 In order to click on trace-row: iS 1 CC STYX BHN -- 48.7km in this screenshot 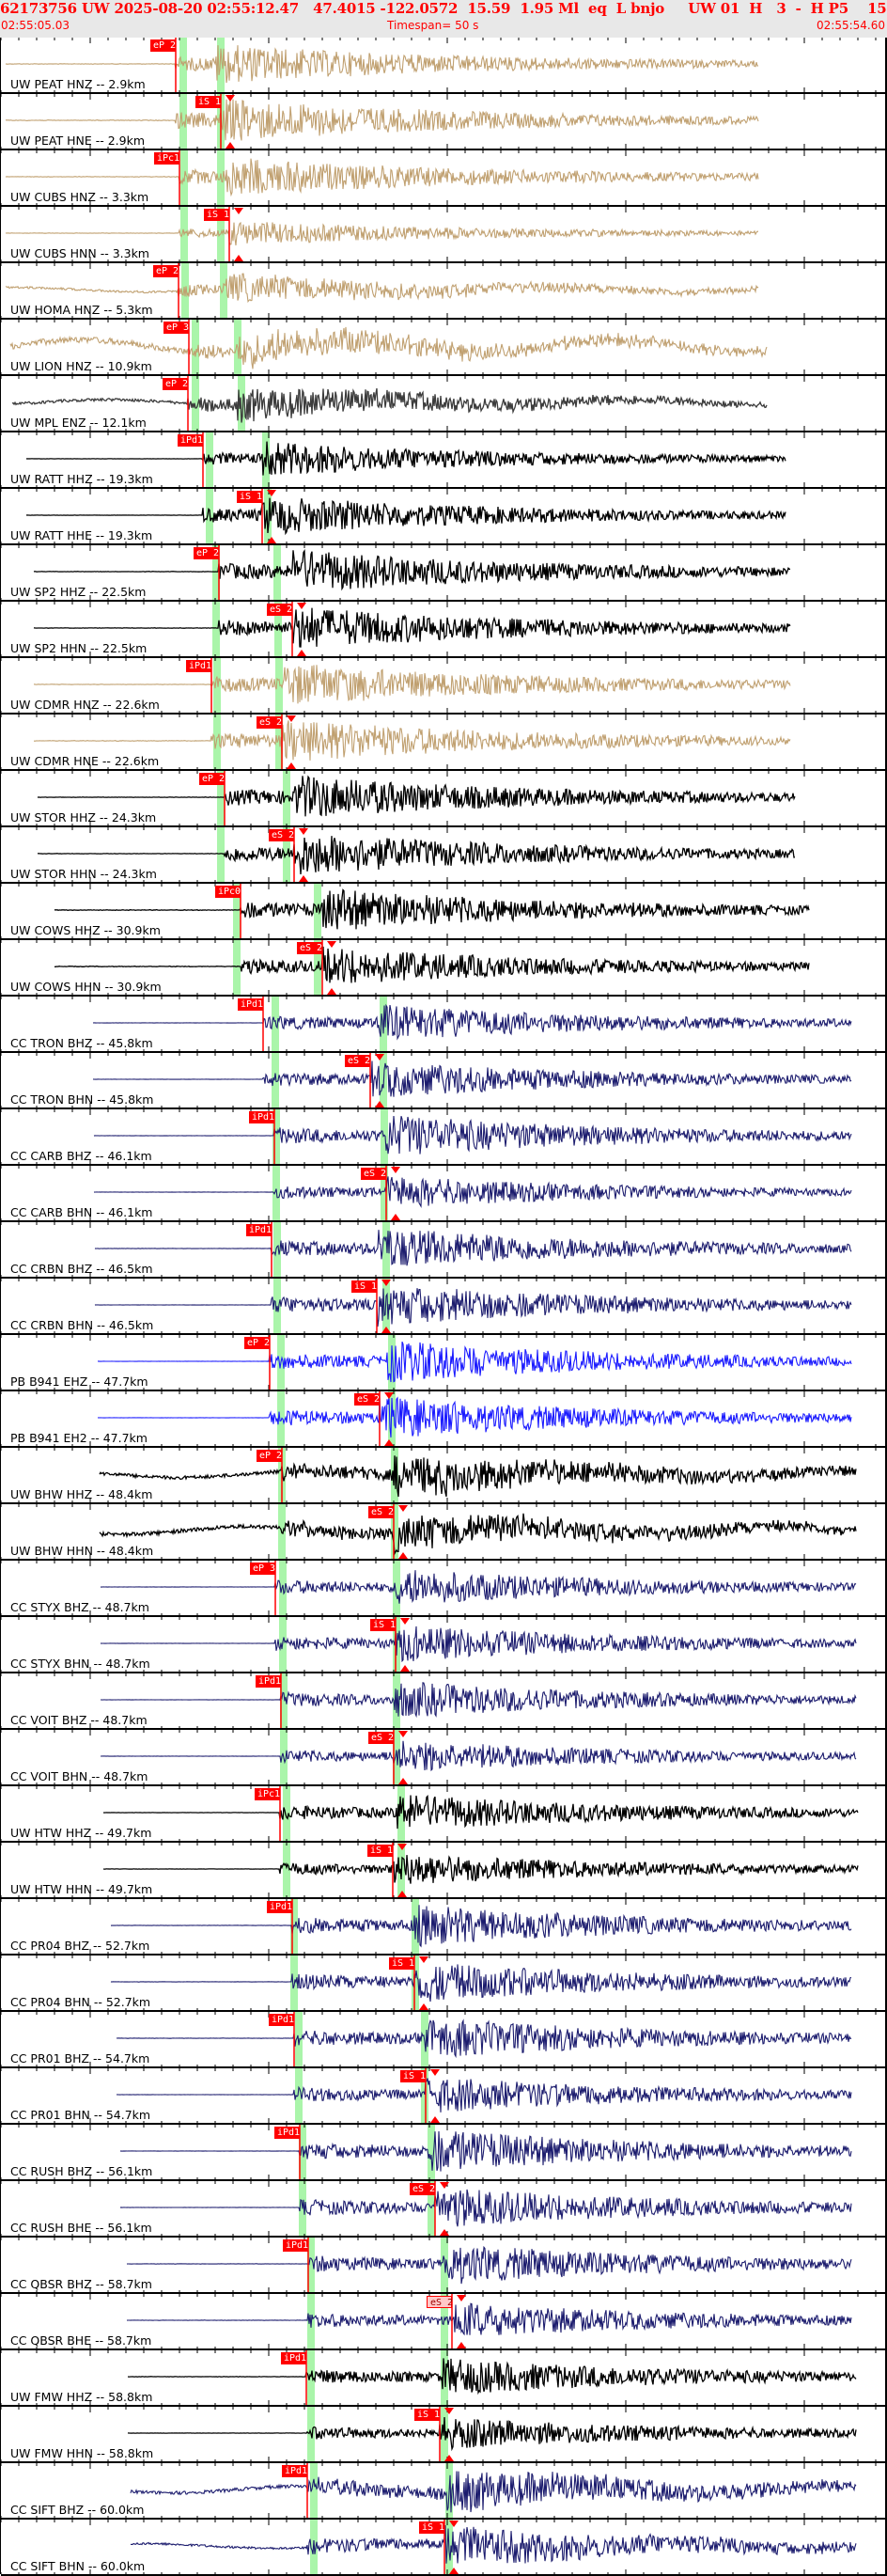, I will do `click(444, 1645)`.